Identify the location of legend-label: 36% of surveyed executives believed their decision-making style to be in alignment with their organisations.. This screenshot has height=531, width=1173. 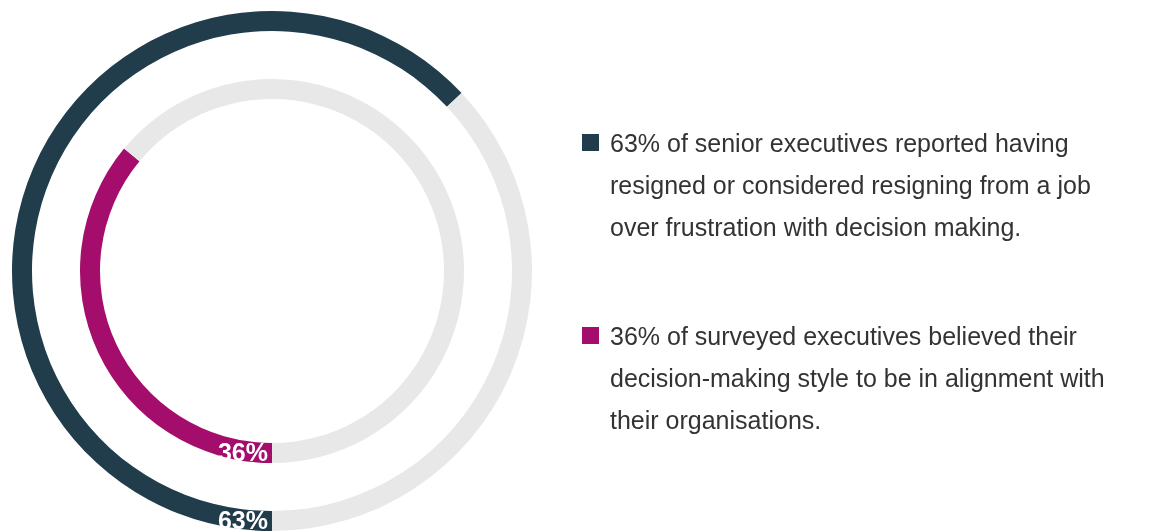
(857, 378).